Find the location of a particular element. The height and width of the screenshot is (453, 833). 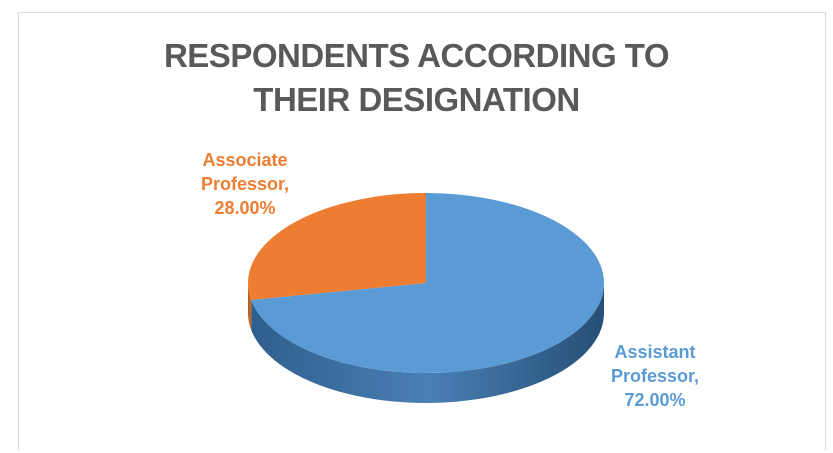

chart-title-line-1: RESPONDENTS ACCORDING TO is located at coordinates (416, 55).